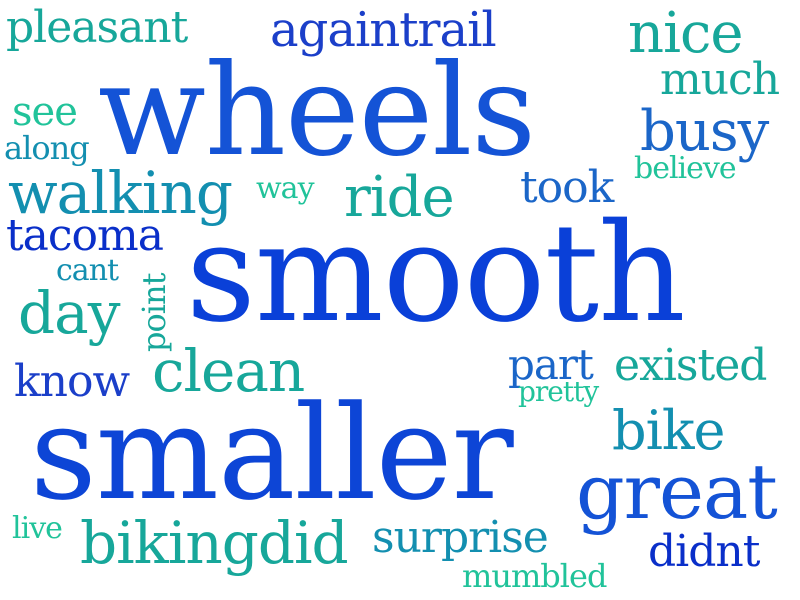 Image resolution: width=800 pixels, height=600 pixels. I want to click on word-see: see, so click(45, 112).